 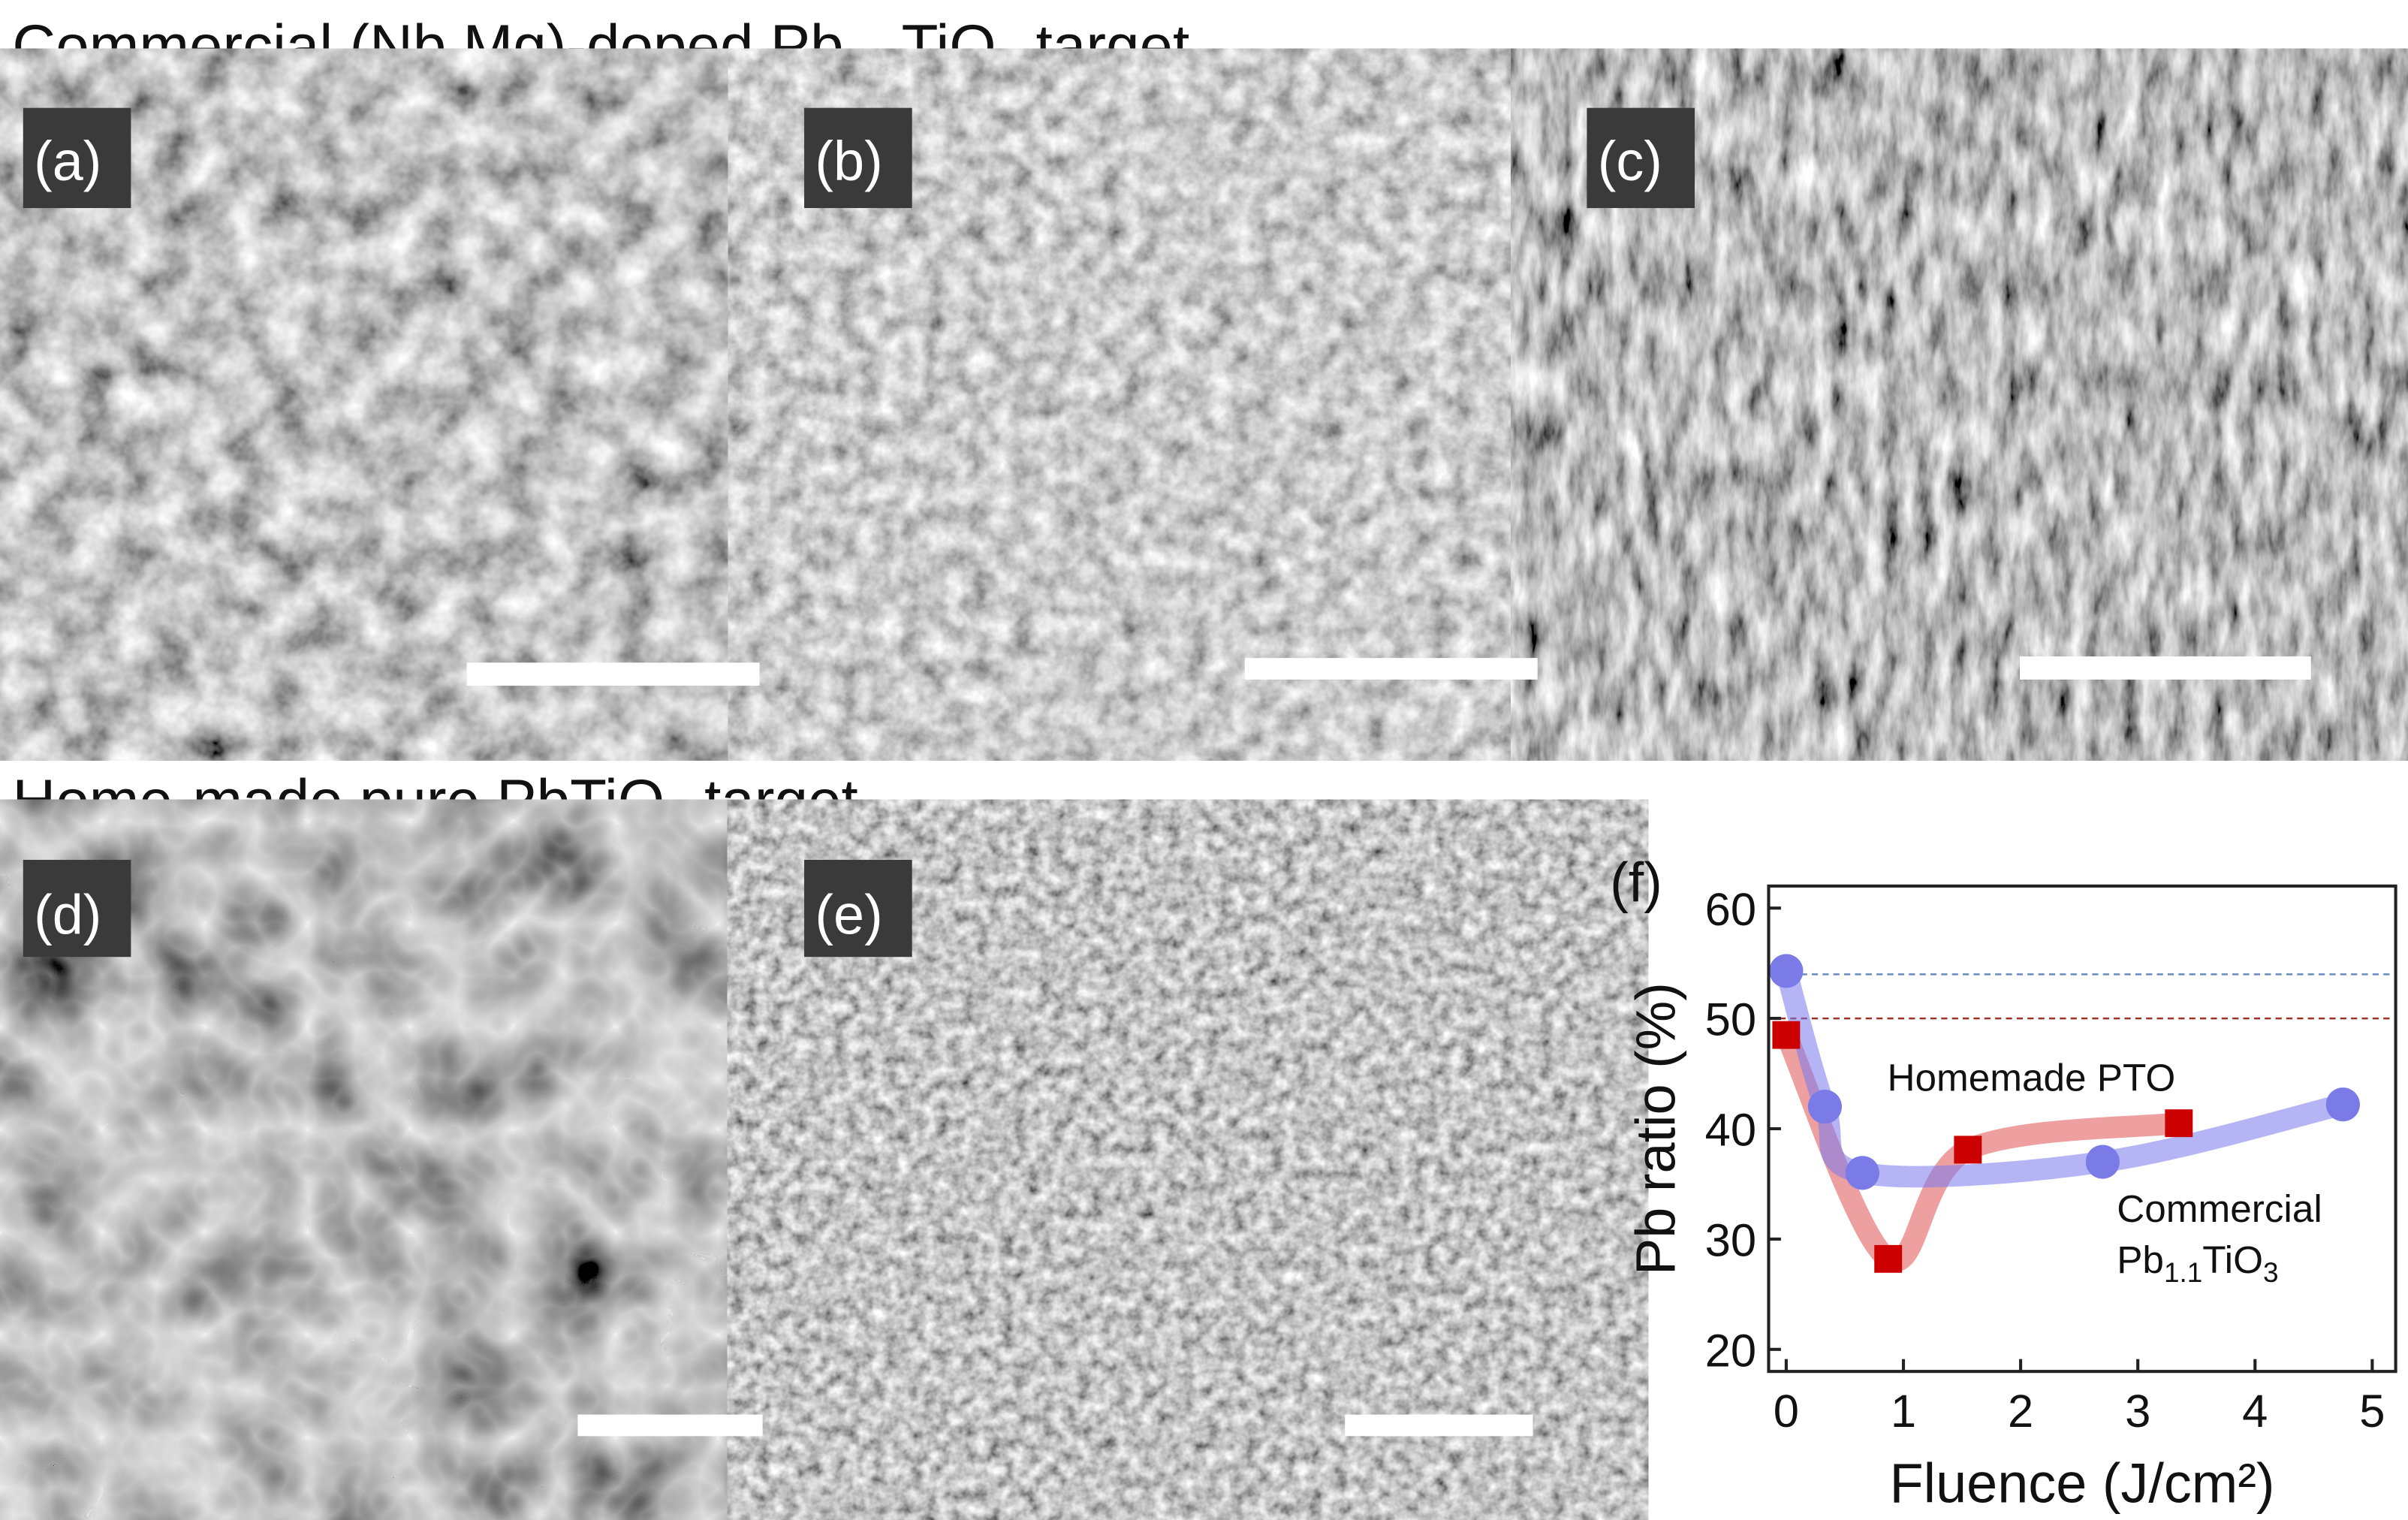 I want to click on heading: Home-made pure PbTiO3 target, so click(x=435, y=806).